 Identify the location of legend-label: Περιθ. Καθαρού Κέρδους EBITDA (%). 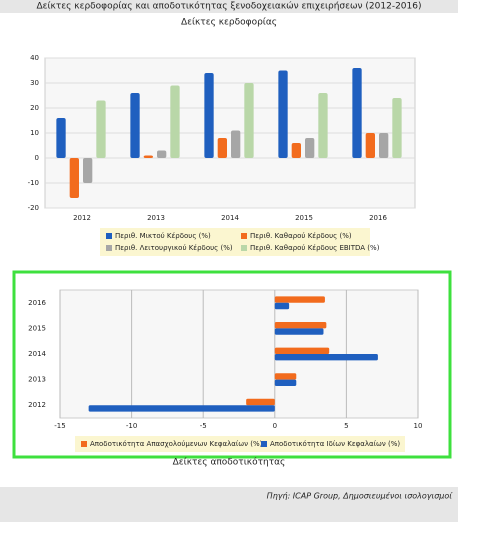
(315, 248).